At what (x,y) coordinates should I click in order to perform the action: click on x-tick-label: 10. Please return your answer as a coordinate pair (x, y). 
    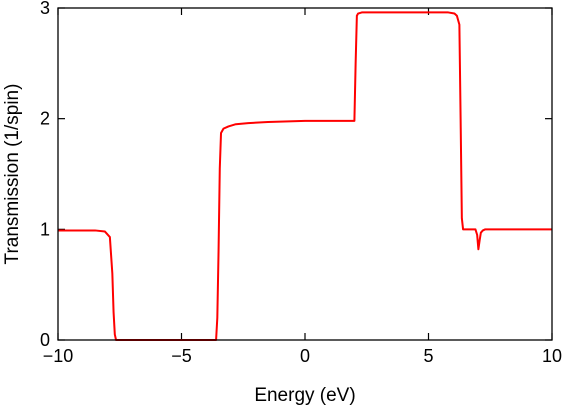
    Looking at the image, I should click on (552, 356).